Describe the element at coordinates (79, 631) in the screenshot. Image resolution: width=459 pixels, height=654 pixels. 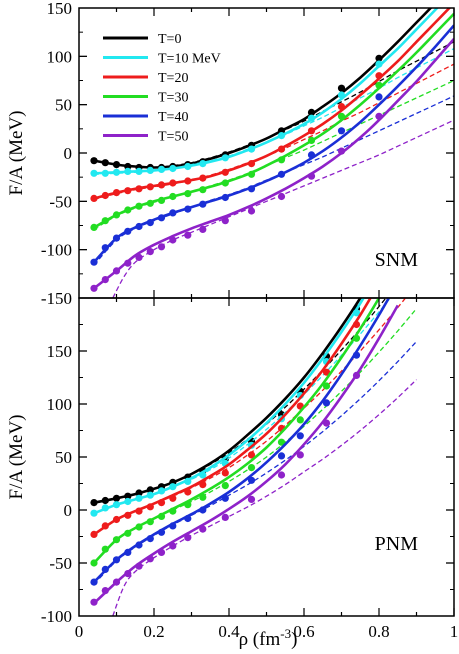
I see `xtick-label: 0` at that location.